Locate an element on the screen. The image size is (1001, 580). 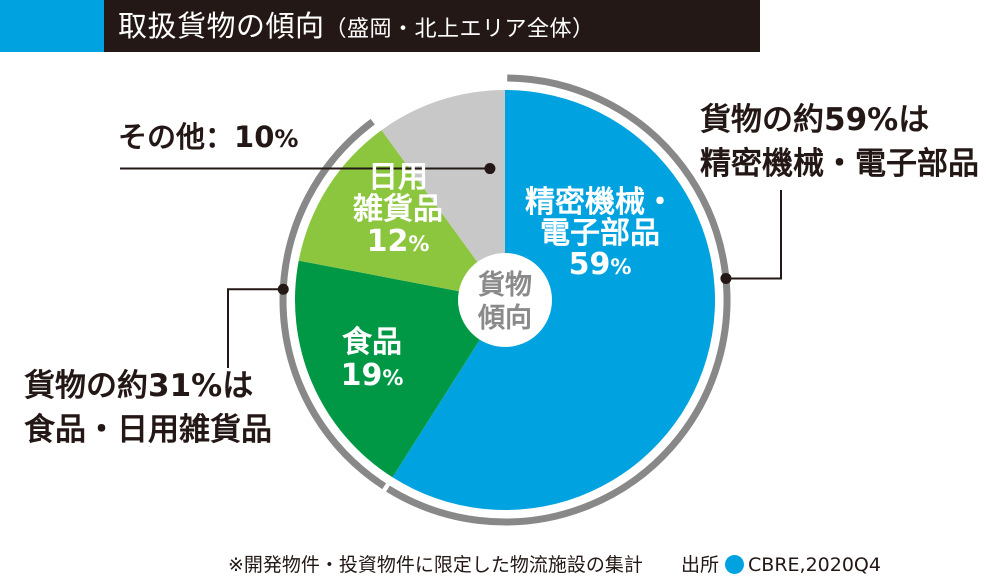
footer: ※開発物件・投資物件に限定した物流施設の集計 出所 CBRE,2020Q4 is located at coordinates (554, 563).